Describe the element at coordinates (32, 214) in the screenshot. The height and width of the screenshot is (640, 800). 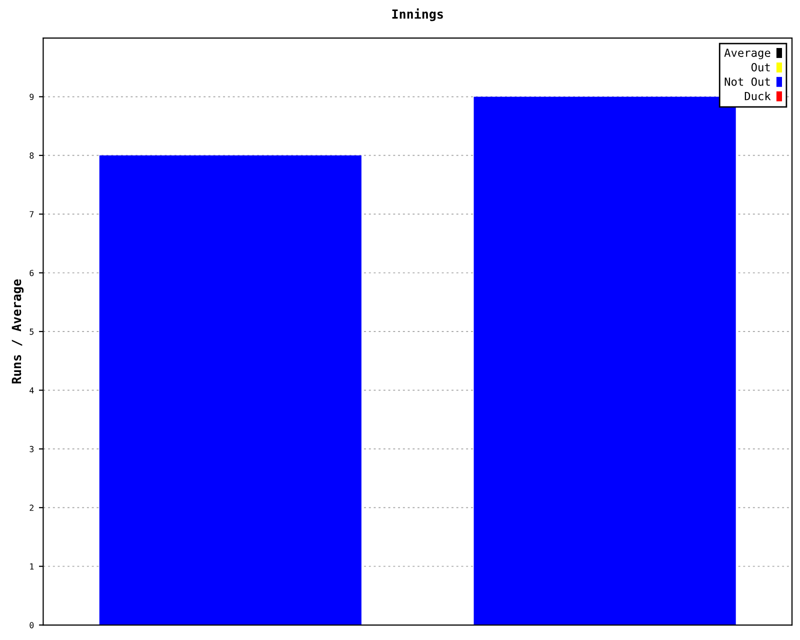
I see `y-tick-label: 7` at that location.